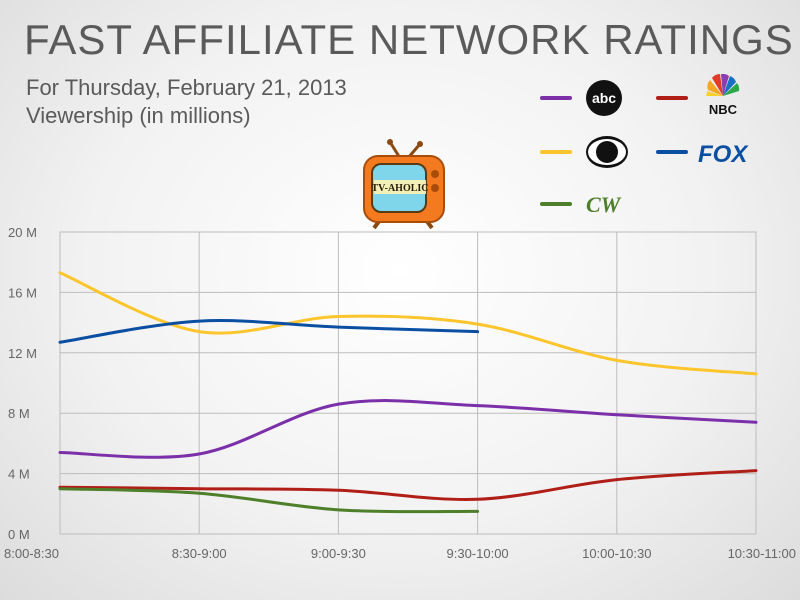 The height and width of the screenshot is (600, 800). What do you see at coordinates (19, 413) in the screenshot?
I see `y-tick-label: 8 M` at bounding box center [19, 413].